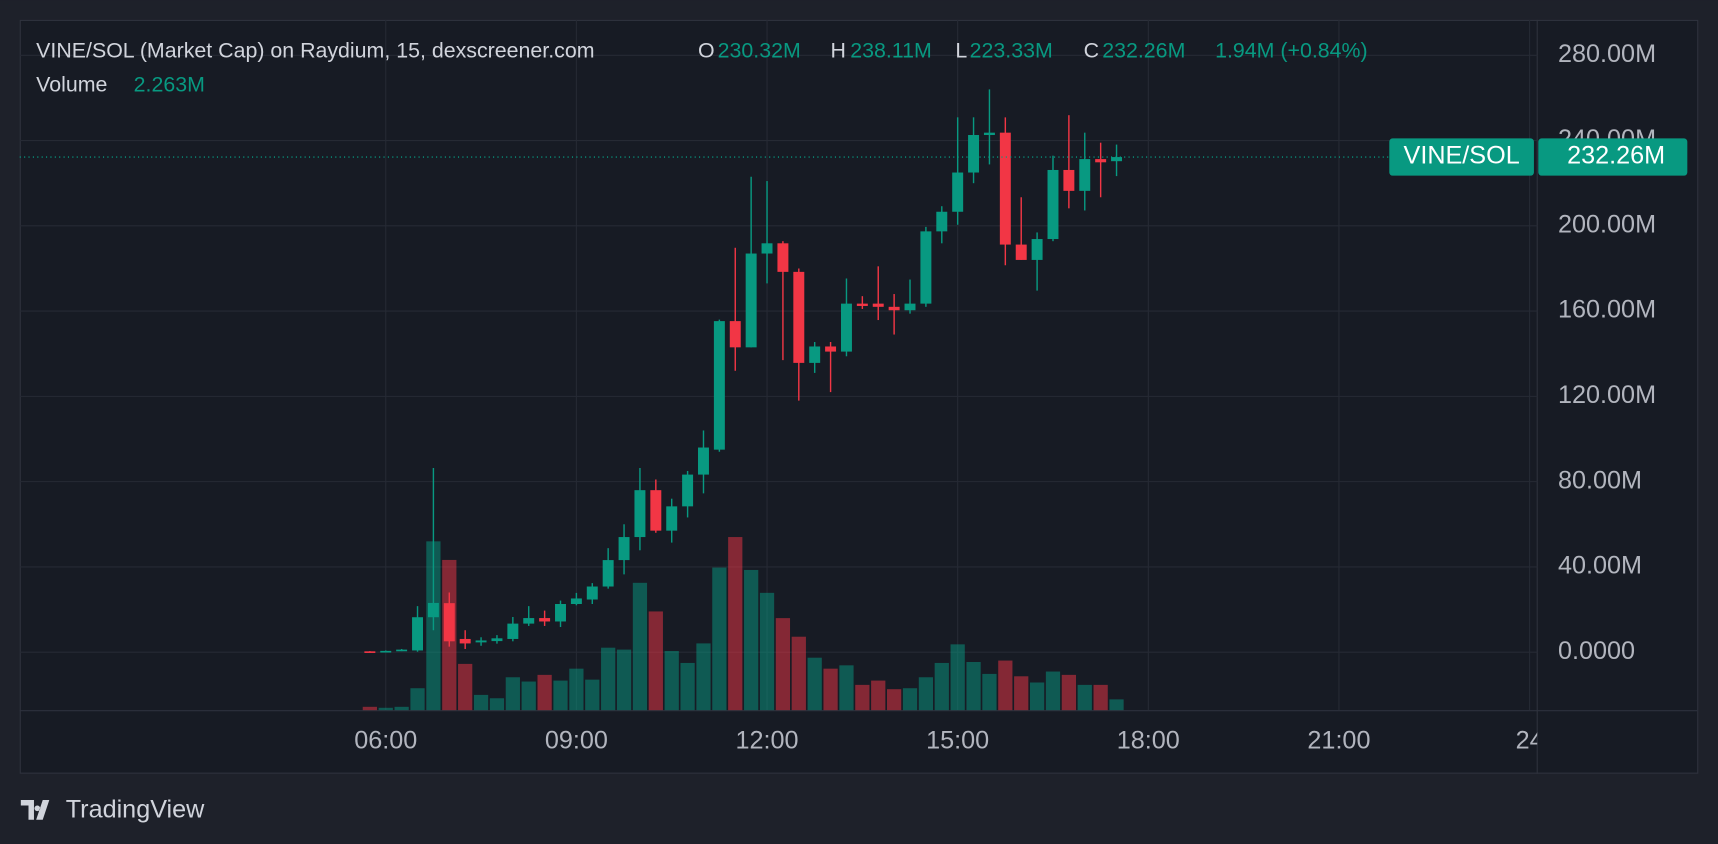  I want to click on price-tag: VINE/SOL 232.26M, so click(853, 157).